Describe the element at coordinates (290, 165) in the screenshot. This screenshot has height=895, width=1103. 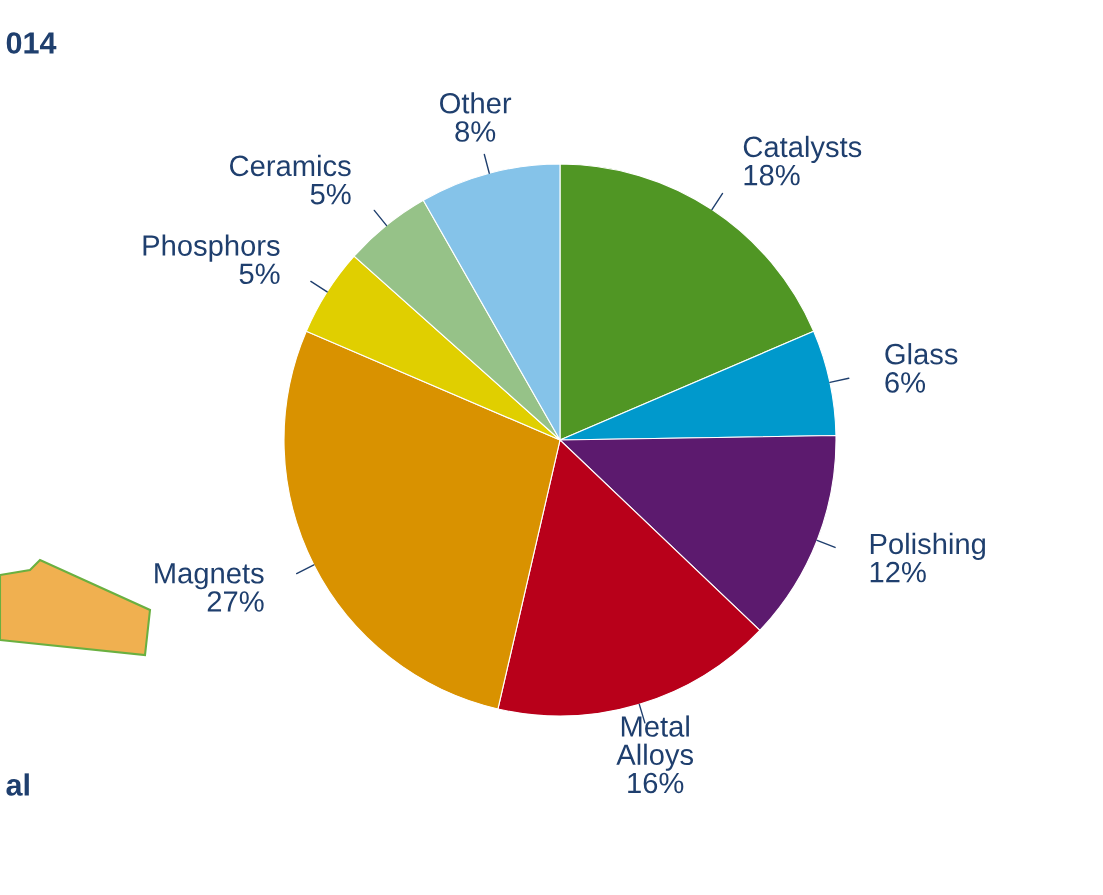
I see `slice-label: Ceramics` at that location.